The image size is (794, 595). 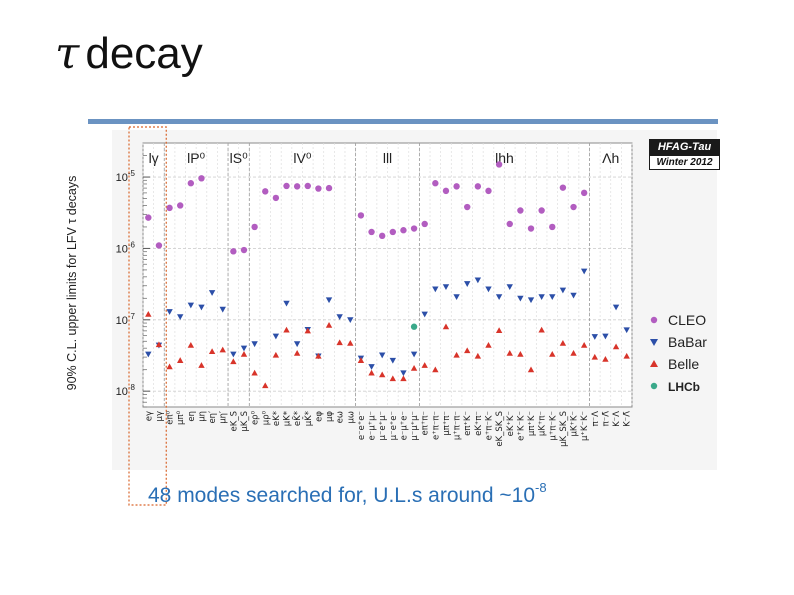 What do you see at coordinates (436, 425) in the screenshot?
I see `x-tick-label: e⁺π⁻π⁻` at bounding box center [436, 425].